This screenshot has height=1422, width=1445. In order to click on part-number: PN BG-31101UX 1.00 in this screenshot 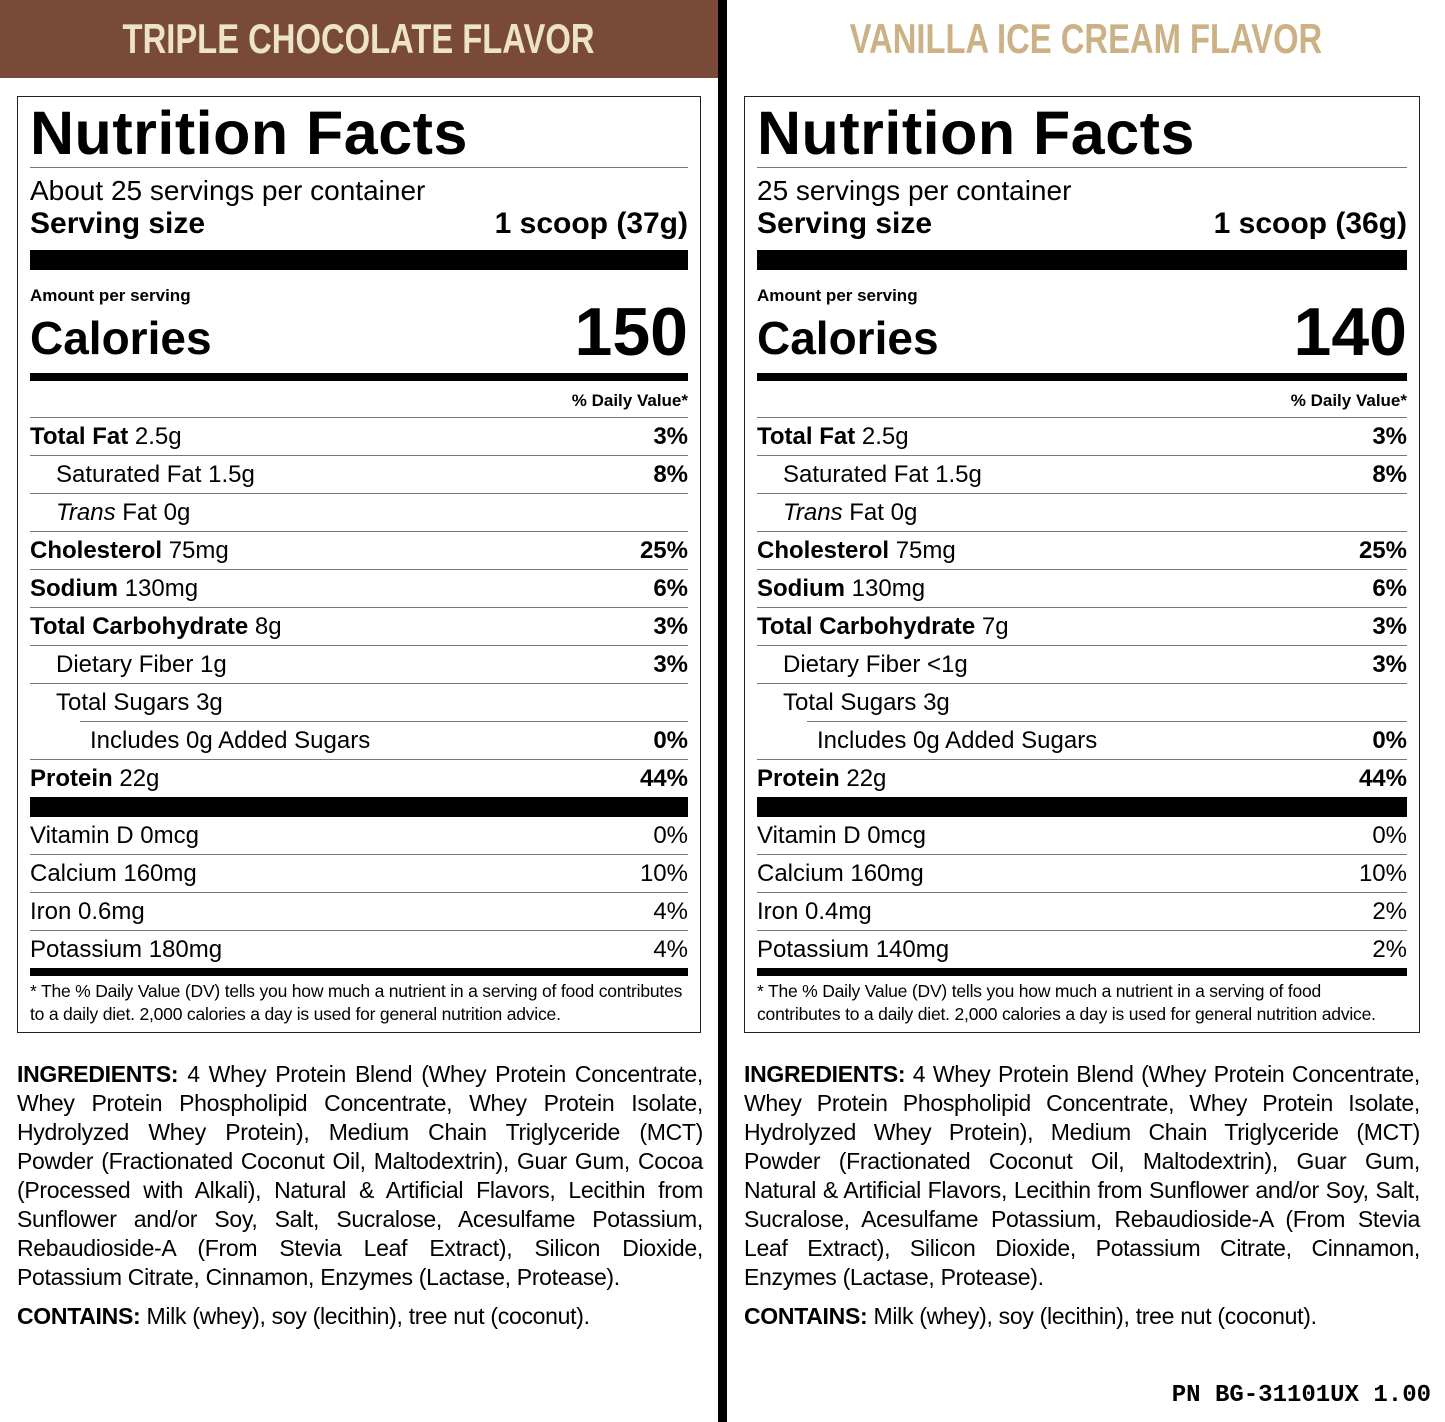, I will do `click(1301, 1395)`.